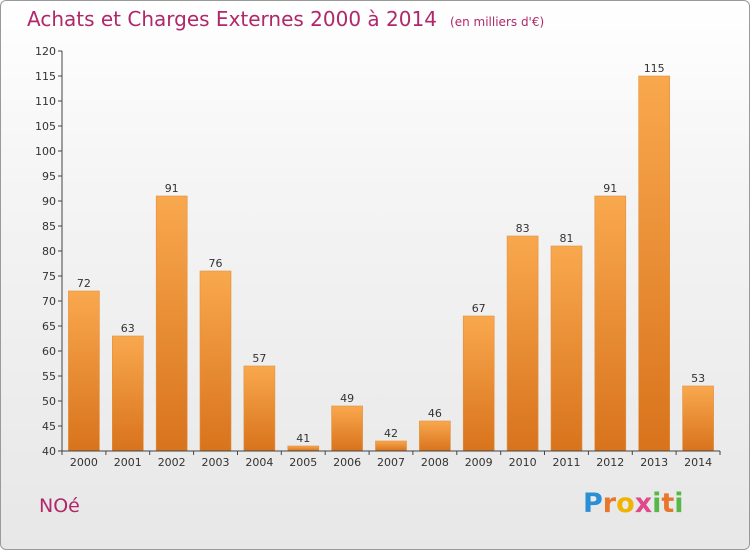 The width and height of the screenshot is (750, 550). I want to click on x-tick-label-2005: 2005, so click(303, 462).